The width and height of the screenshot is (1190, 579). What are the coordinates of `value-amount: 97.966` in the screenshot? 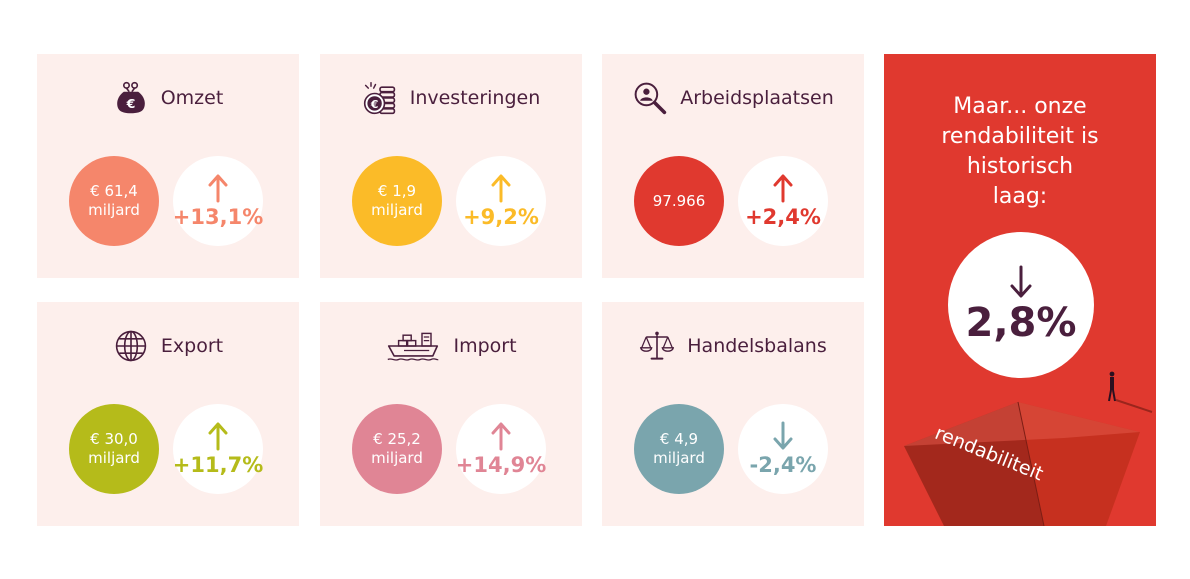 It's located at (679, 200).